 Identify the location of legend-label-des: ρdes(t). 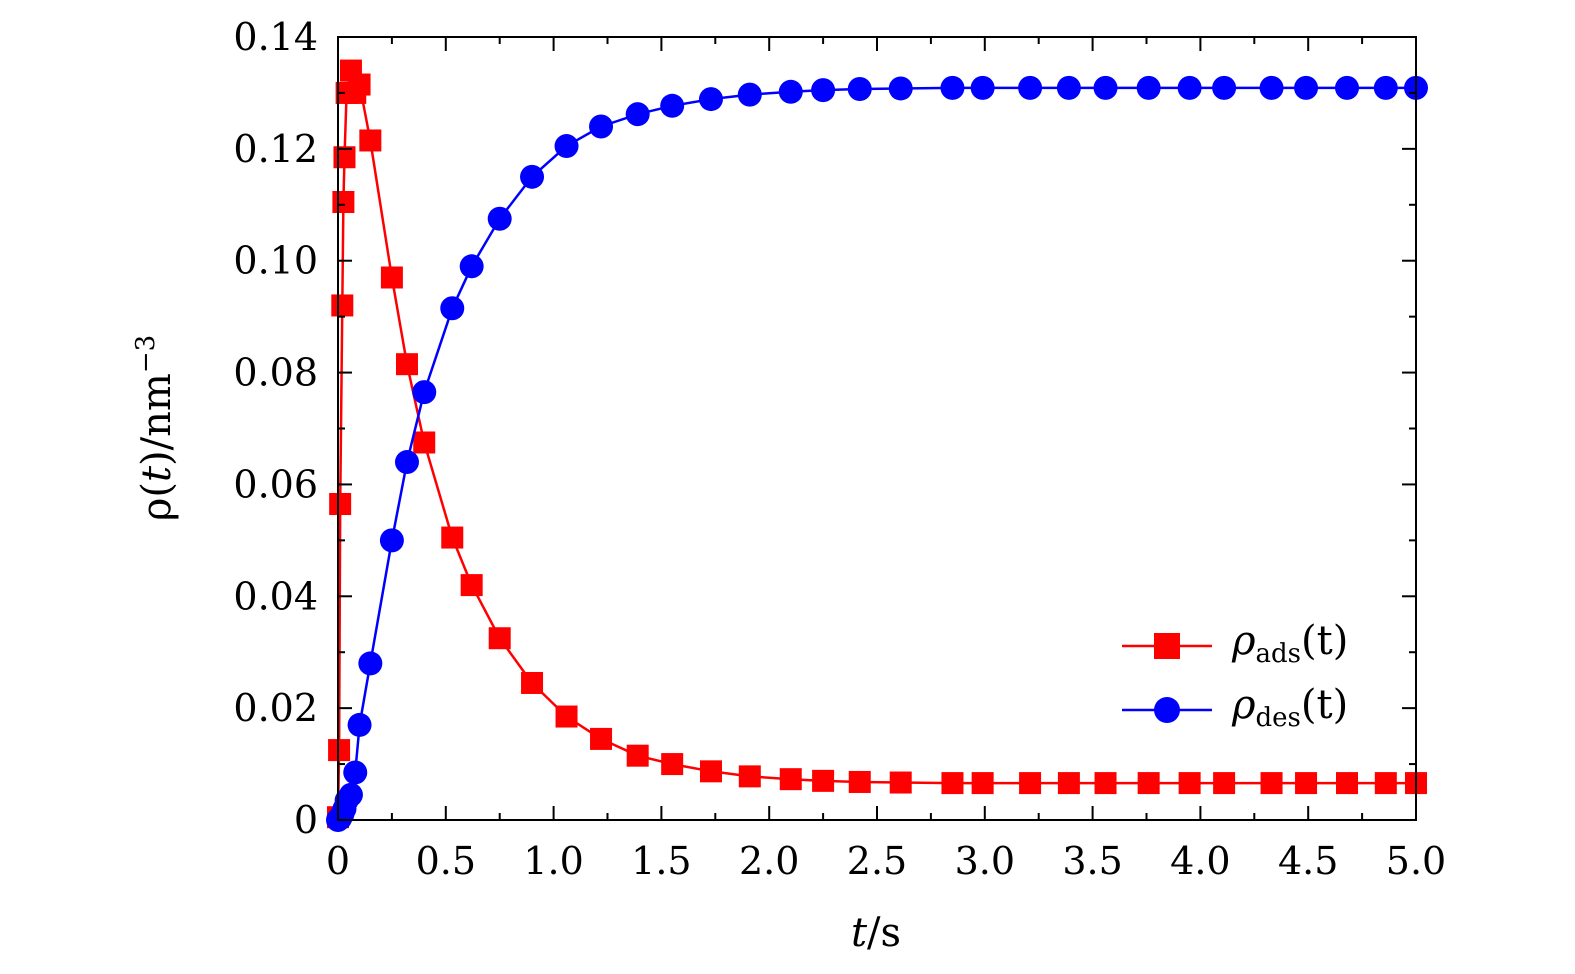
(1289, 707).